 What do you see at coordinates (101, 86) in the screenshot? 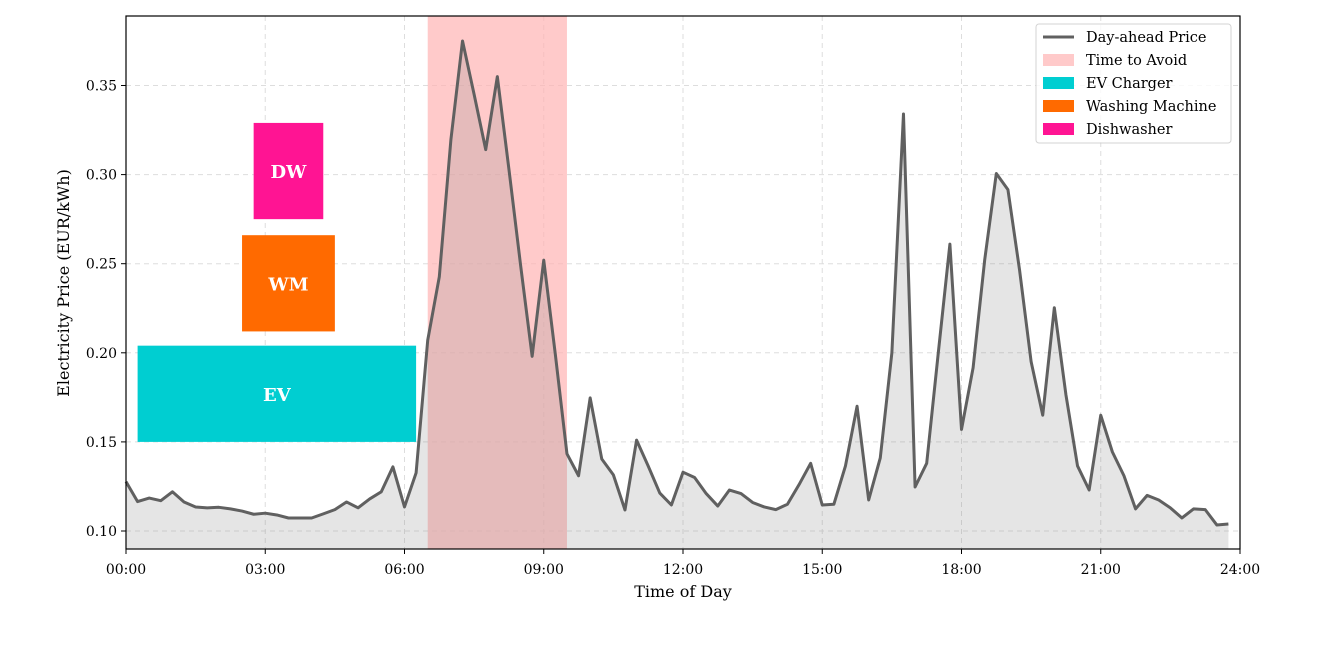
I see `y-tick-label: 0.35` at bounding box center [101, 86].